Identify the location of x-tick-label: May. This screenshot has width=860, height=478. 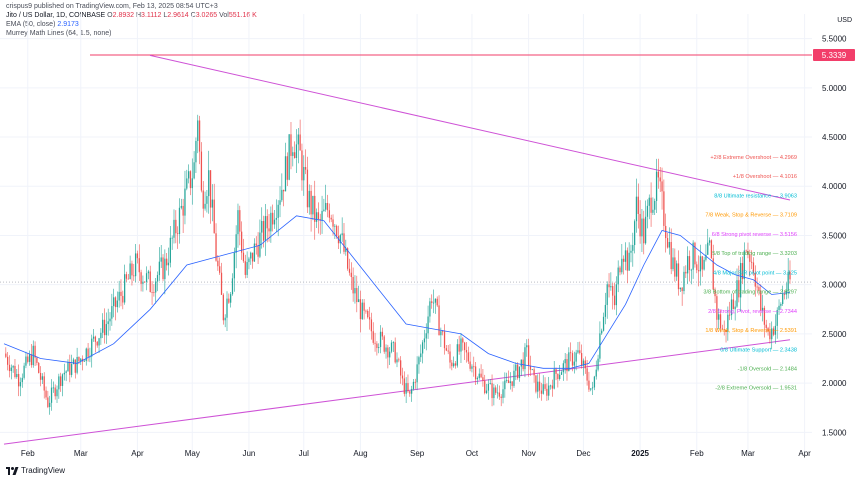
(192, 453).